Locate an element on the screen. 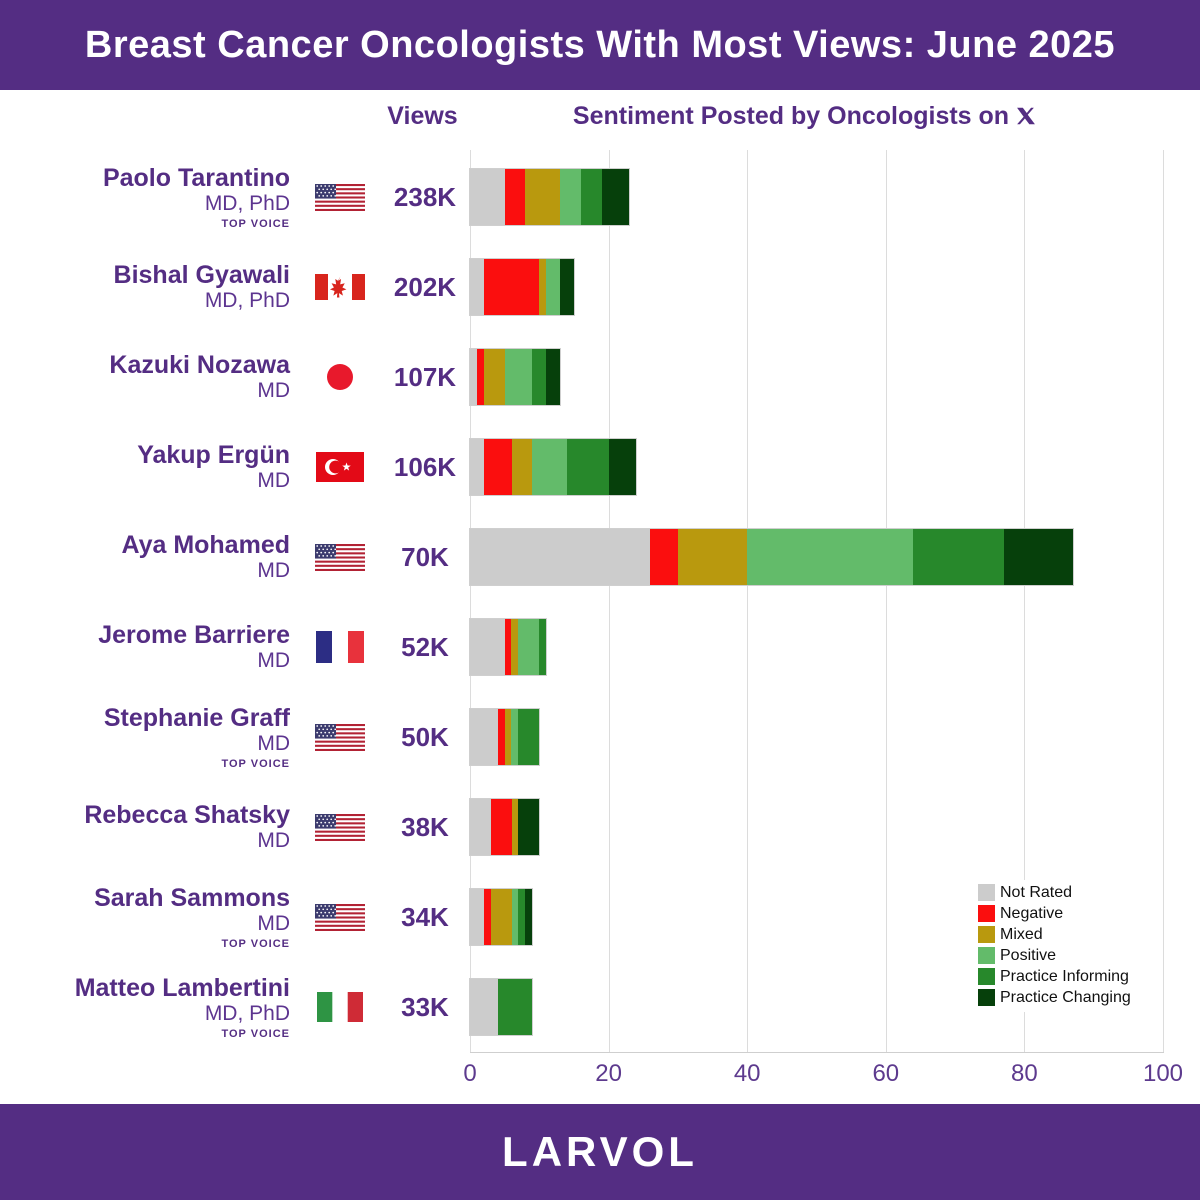 This screenshot has height=1200, width=1200. flag-jp-icon is located at coordinates (340, 377).